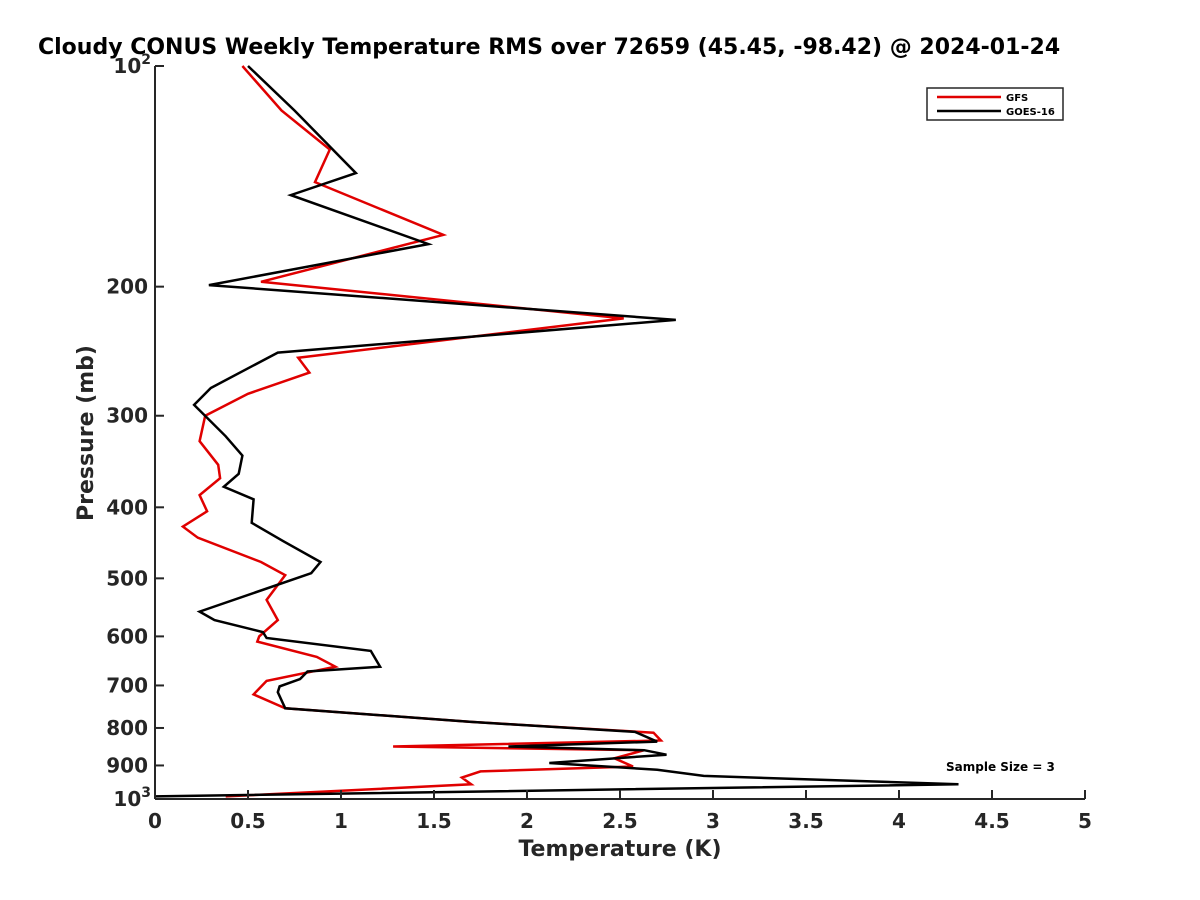 This screenshot has width=1200, height=900. What do you see at coordinates (146, 793) in the screenshot?
I see `y-tick-label-exponent: 3` at bounding box center [146, 793].